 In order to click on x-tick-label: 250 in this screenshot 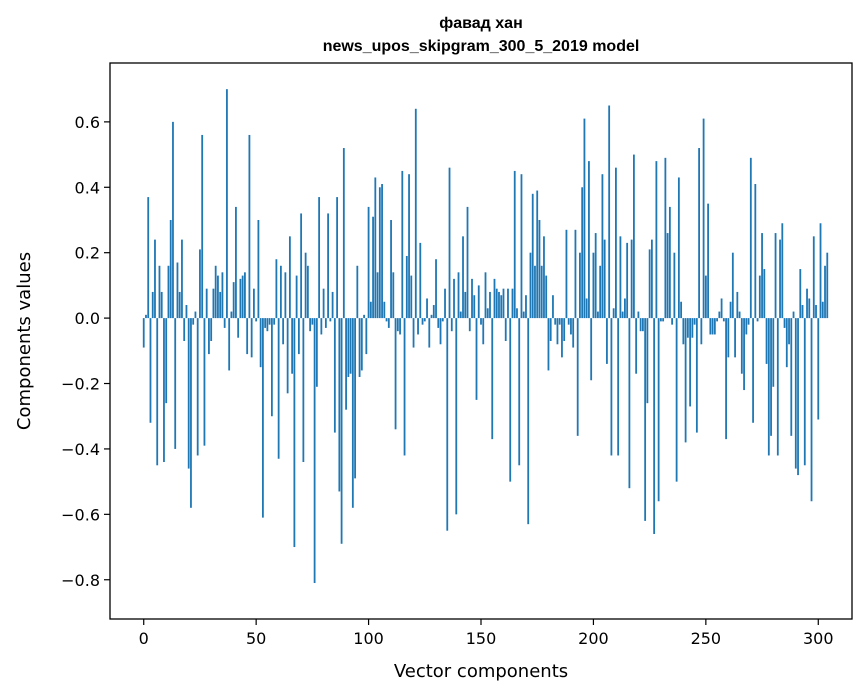, I will do `click(706, 638)`.